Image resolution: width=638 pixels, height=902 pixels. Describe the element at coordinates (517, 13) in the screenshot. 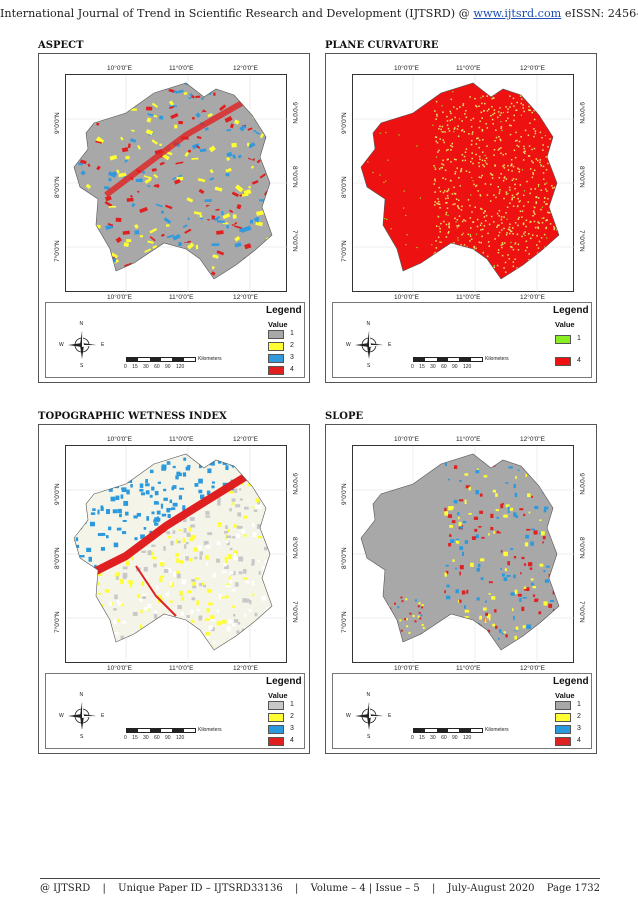

I see `journal-link: www.ijtsrd.com` at that location.